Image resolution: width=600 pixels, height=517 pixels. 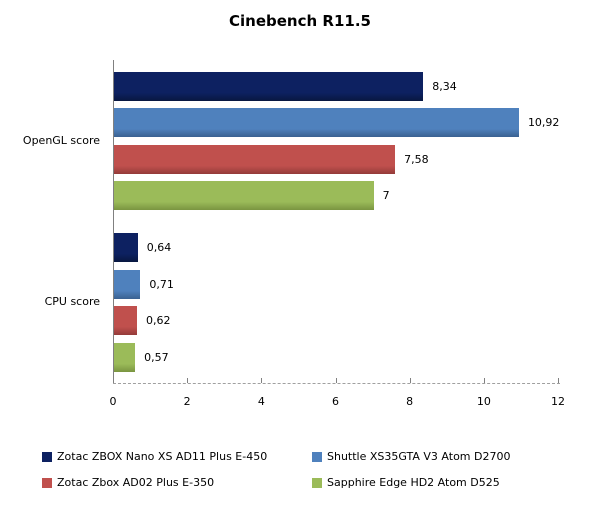 What do you see at coordinates (244, 195) in the screenshot?
I see `bar-opengl-score-s3` at bounding box center [244, 195].